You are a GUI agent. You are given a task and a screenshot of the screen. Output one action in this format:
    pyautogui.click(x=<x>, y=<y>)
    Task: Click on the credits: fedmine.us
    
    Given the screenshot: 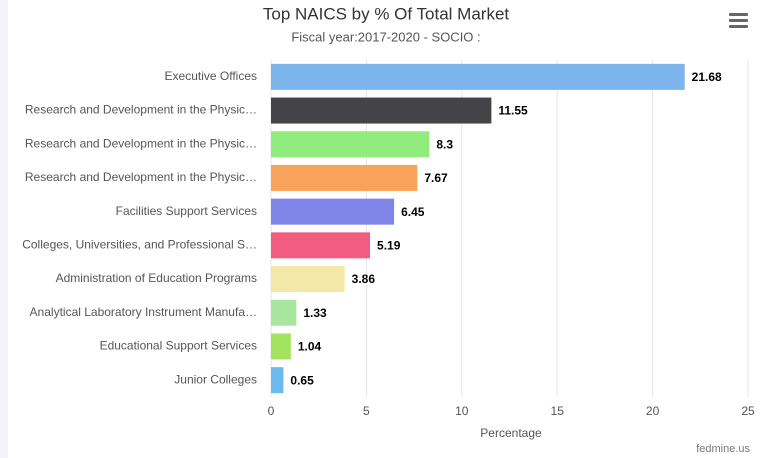 What is the action you would take?
    pyautogui.click(x=723, y=449)
    